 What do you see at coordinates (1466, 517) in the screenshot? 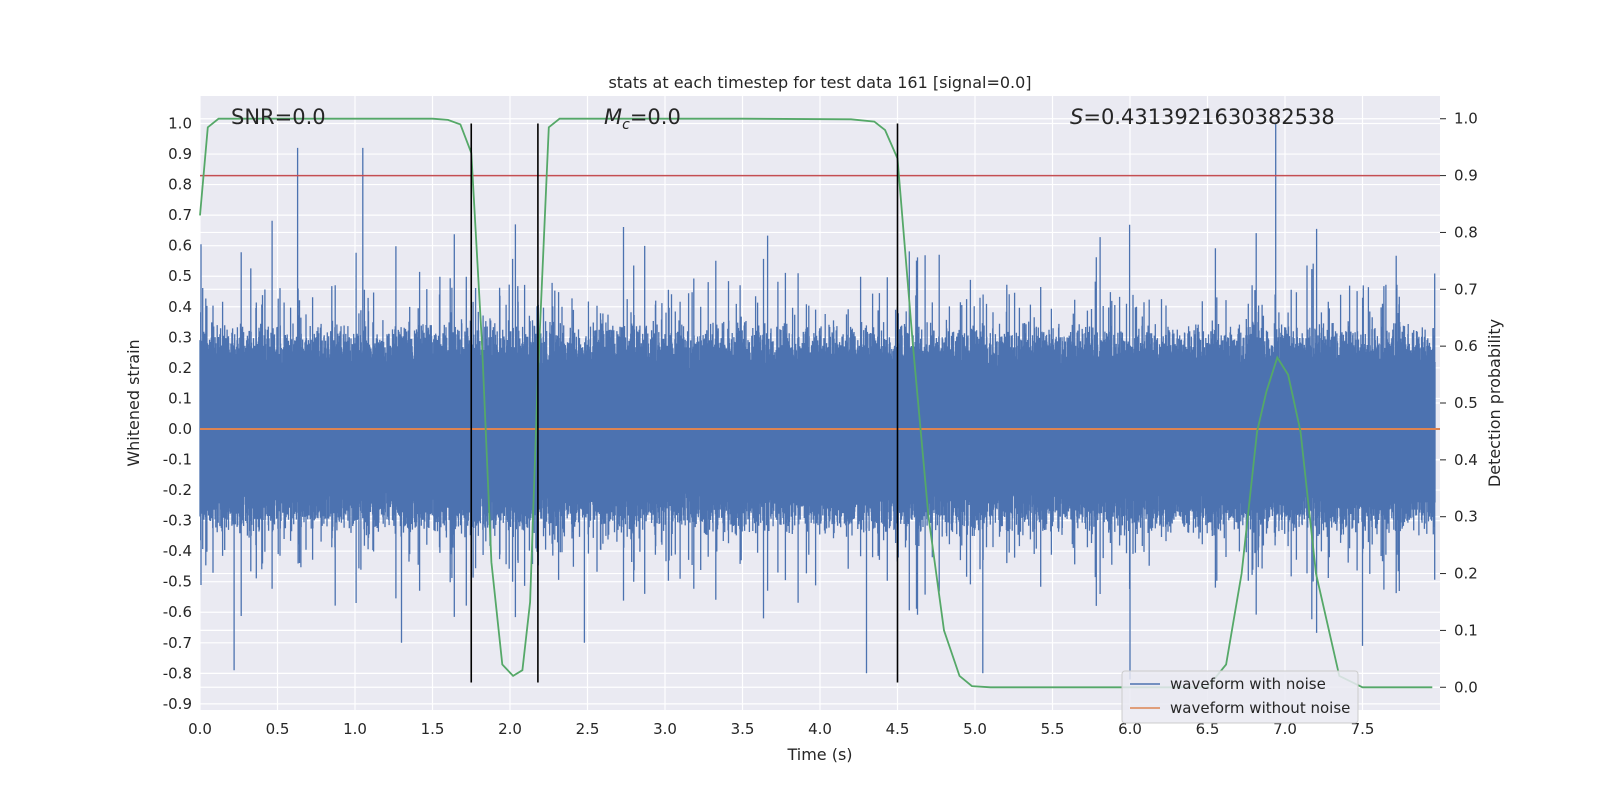
I see `y2-tick-label: 0.3` at bounding box center [1466, 517].